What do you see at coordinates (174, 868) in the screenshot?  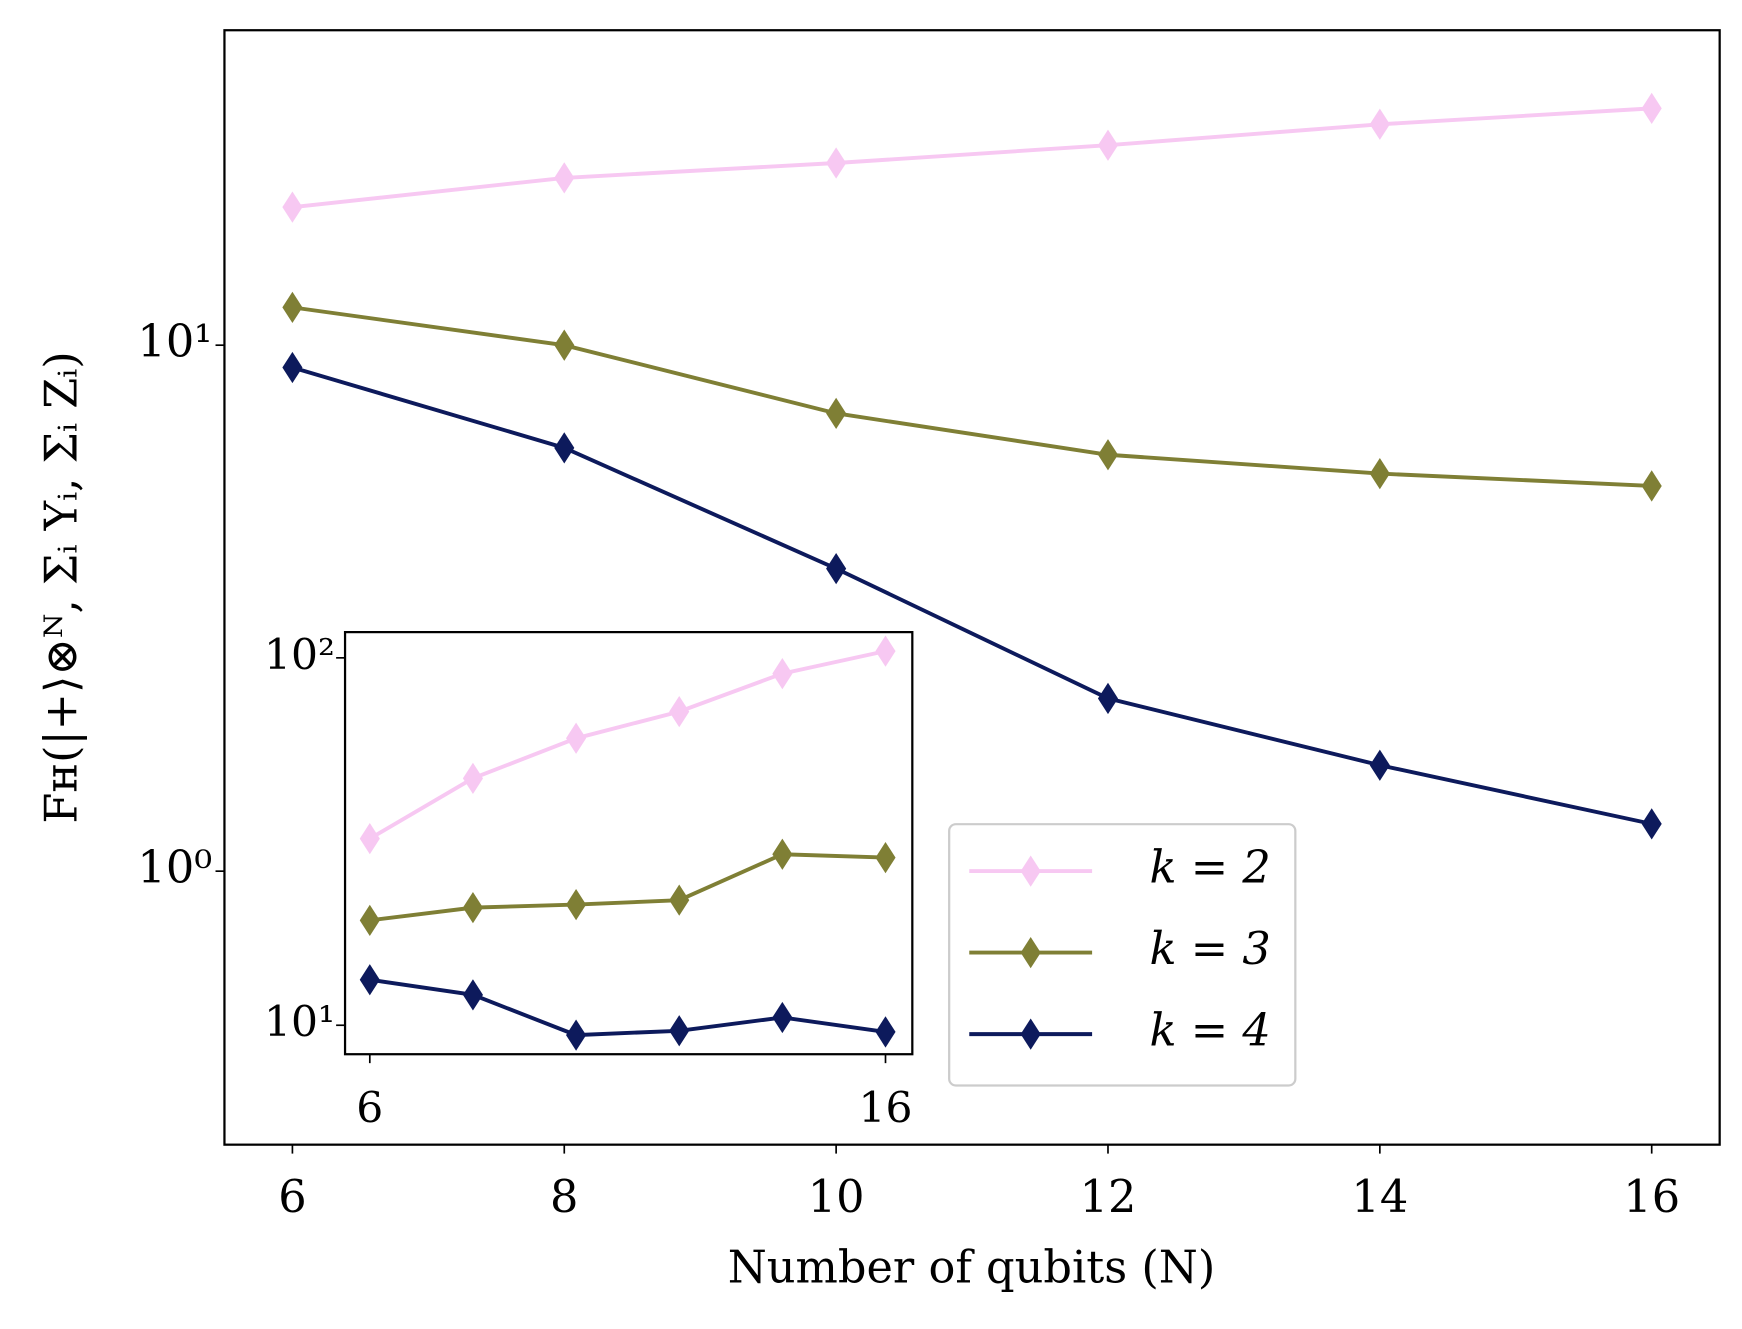 I see `y-tick-label: 10⁰` at bounding box center [174, 868].